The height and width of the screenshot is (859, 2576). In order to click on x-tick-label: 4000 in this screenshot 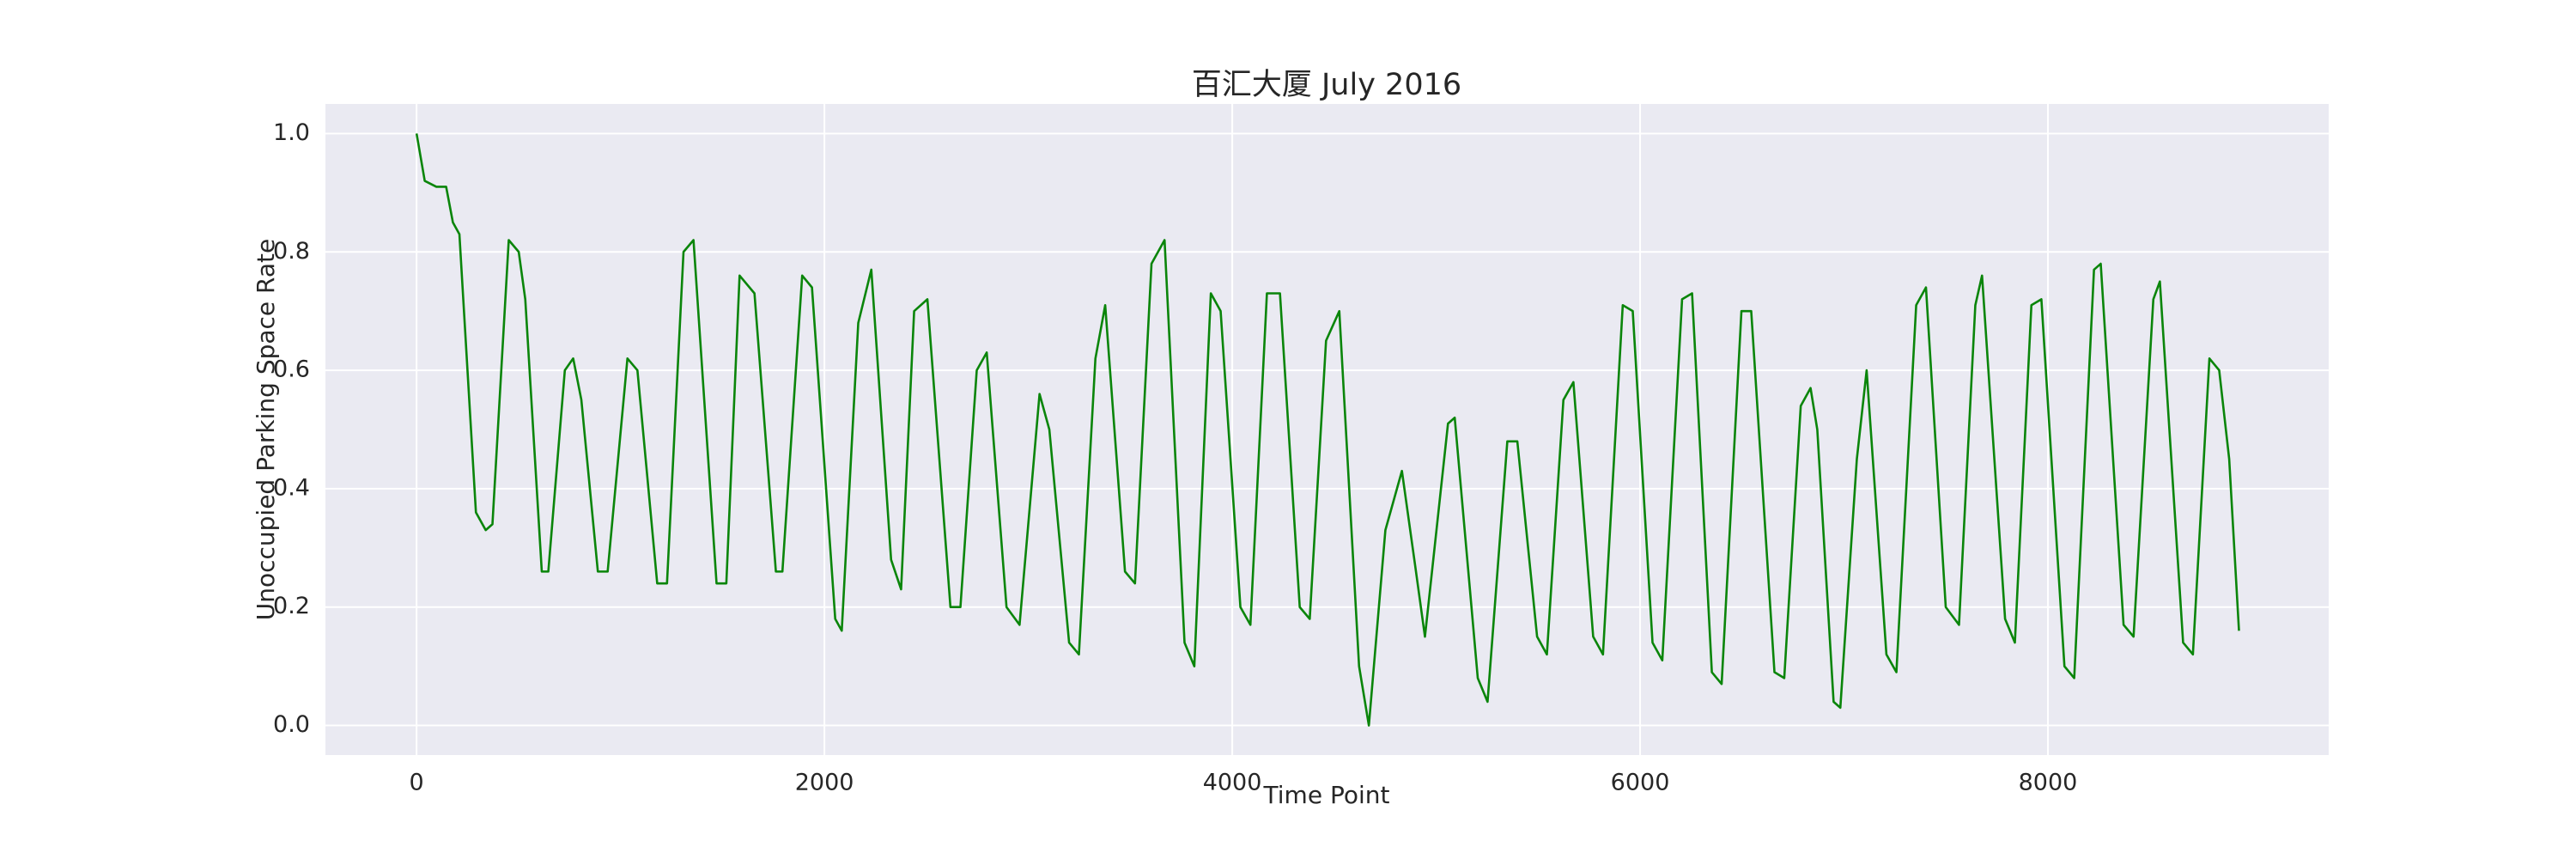, I will do `click(1232, 783)`.